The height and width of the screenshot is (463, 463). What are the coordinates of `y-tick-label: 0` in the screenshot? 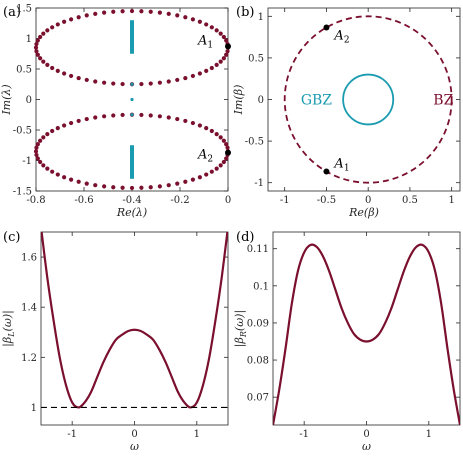 It's located at (29, 100).